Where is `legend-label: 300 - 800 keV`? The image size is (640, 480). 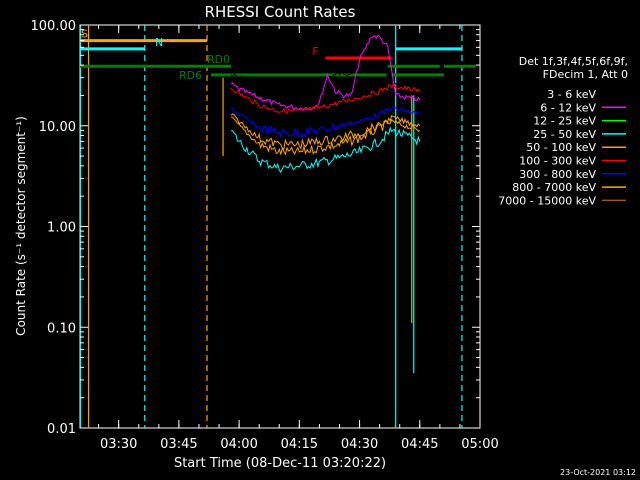
legend-label: 300 - 800 keV is located at coordinates (557, 174).